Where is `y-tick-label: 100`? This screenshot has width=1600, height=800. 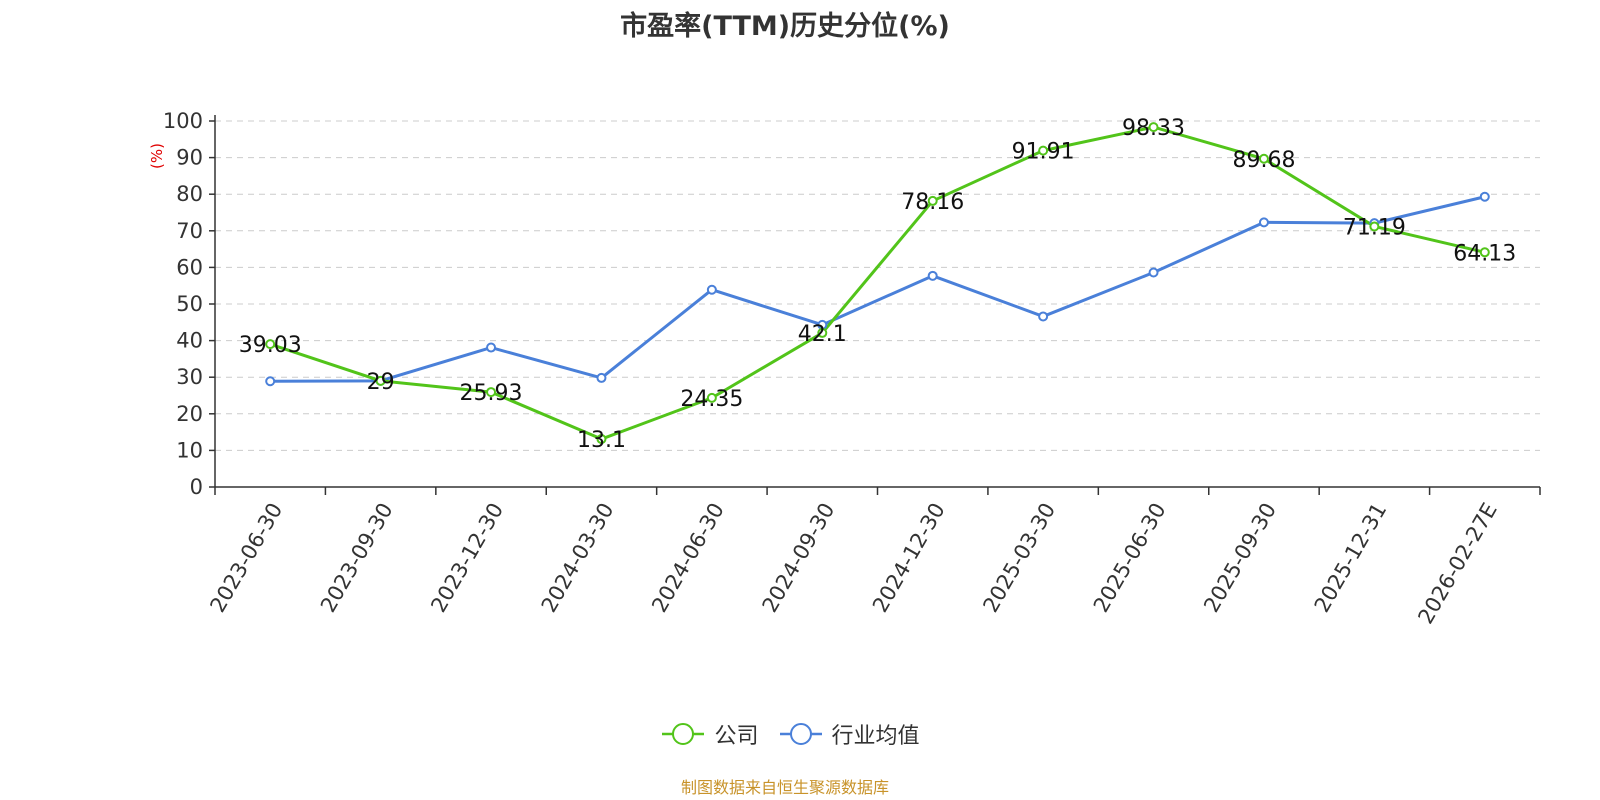
y-tick-label: 100 is located at coordinates (183, 121).